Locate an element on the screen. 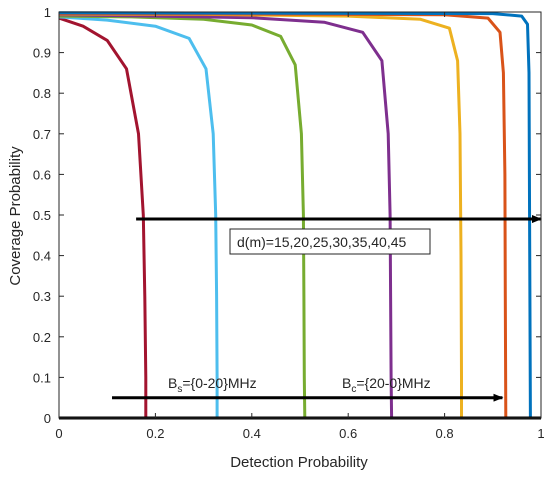 Image resolution: width=550 pixels, height=477 pixels. y-tick-label: 0.1 is located at coordinates (42, 377).